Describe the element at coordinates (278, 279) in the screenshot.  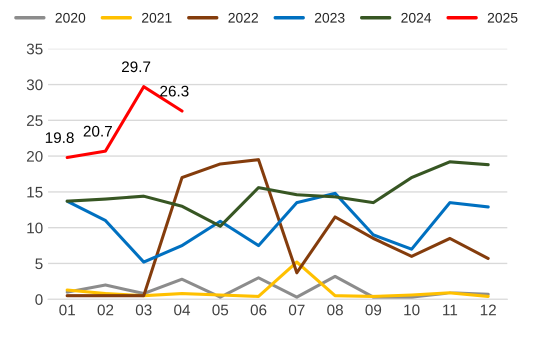
I see `line-series` at that location.